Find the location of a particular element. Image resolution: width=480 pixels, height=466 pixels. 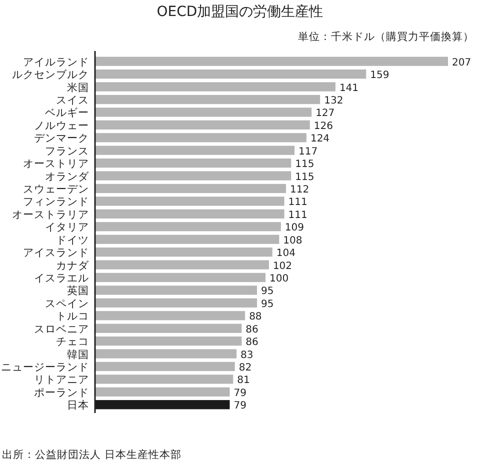

y-tick-label: 日本 is located at coordinates (78, 405).